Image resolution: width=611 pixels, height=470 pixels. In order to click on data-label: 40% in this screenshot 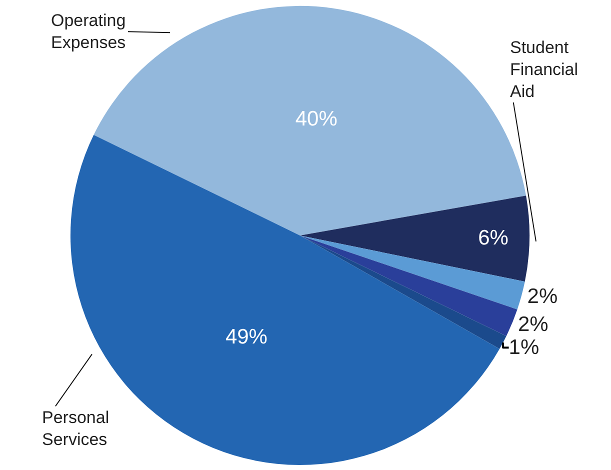, I will do `click(316, 118)`.